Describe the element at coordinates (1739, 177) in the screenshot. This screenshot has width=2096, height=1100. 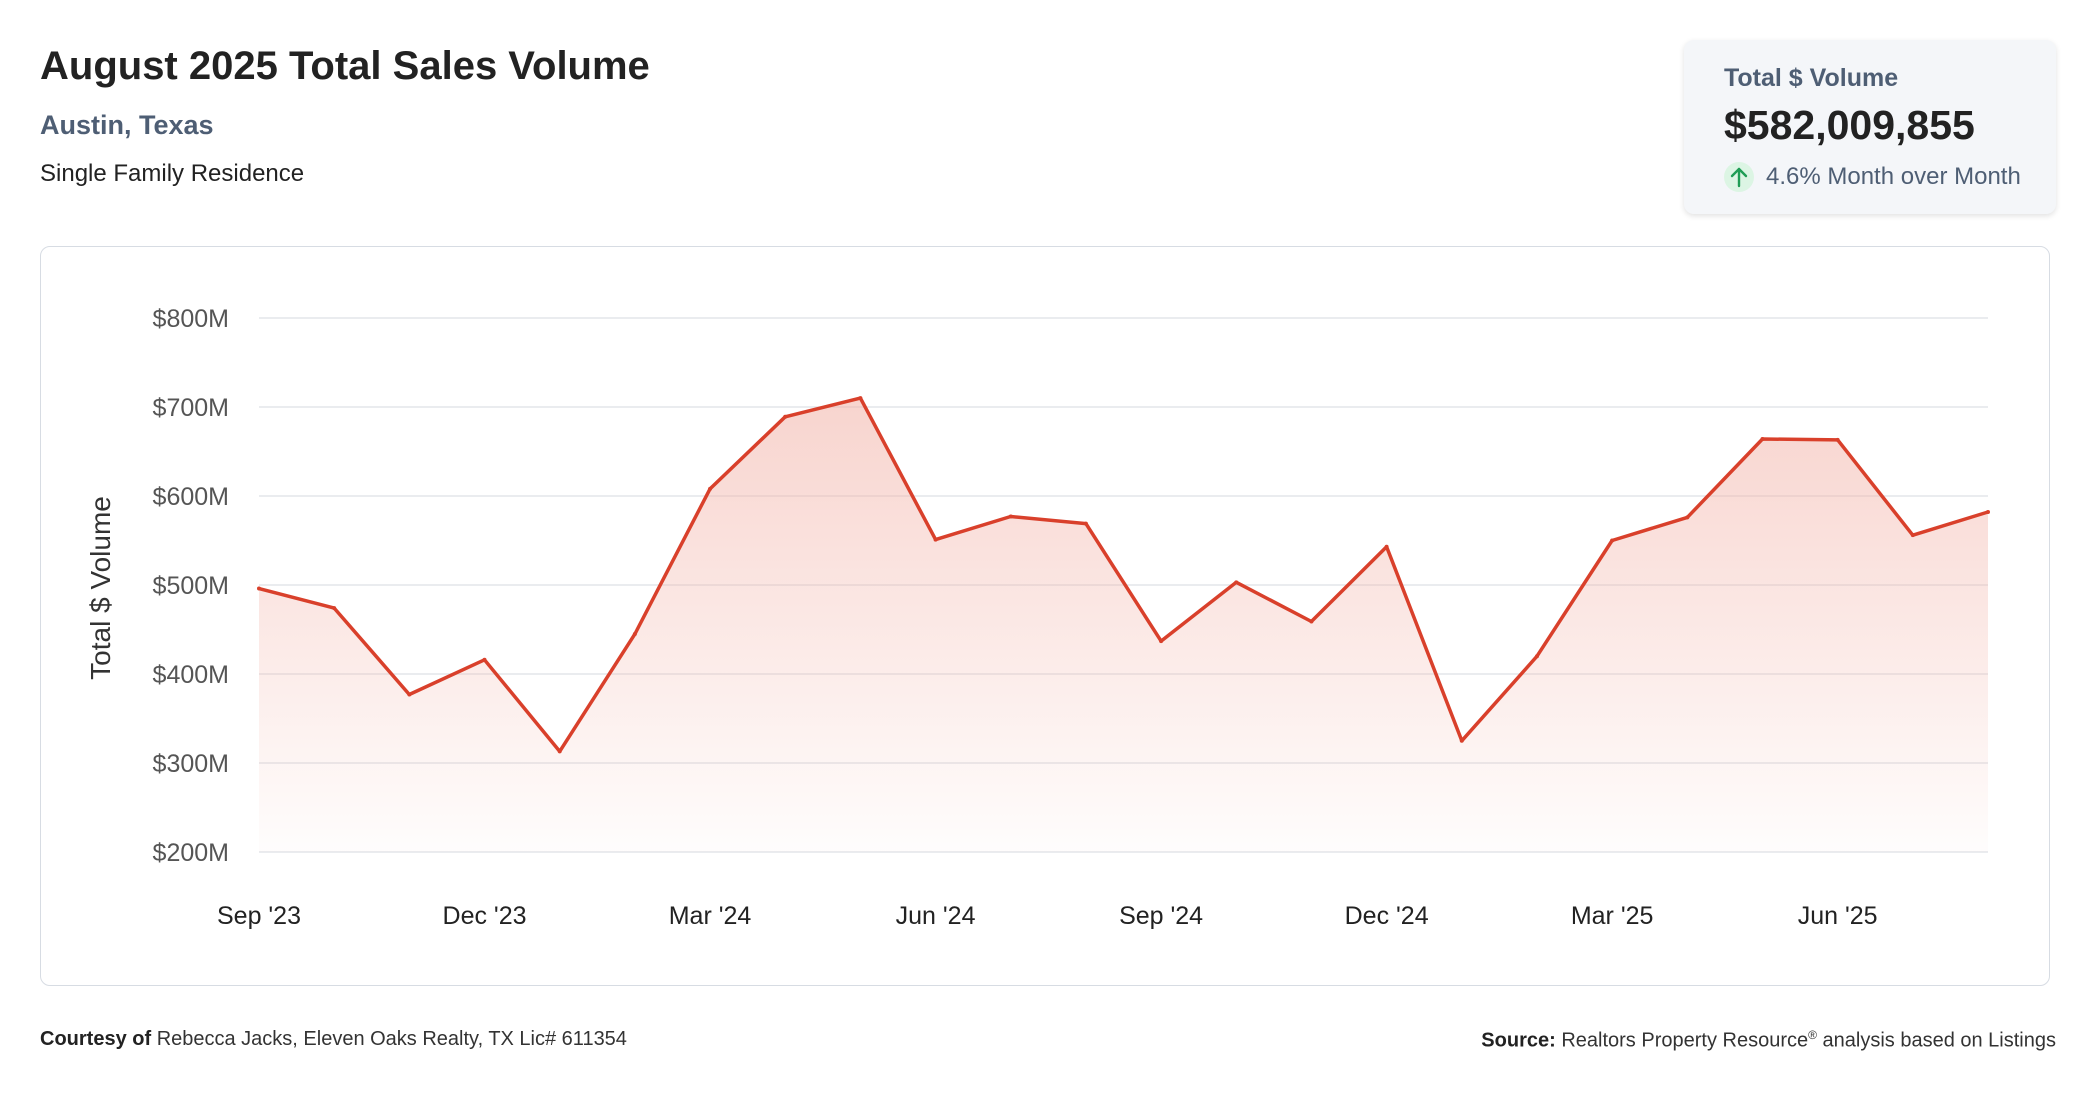
I see `arrow-up-icon` at that location.